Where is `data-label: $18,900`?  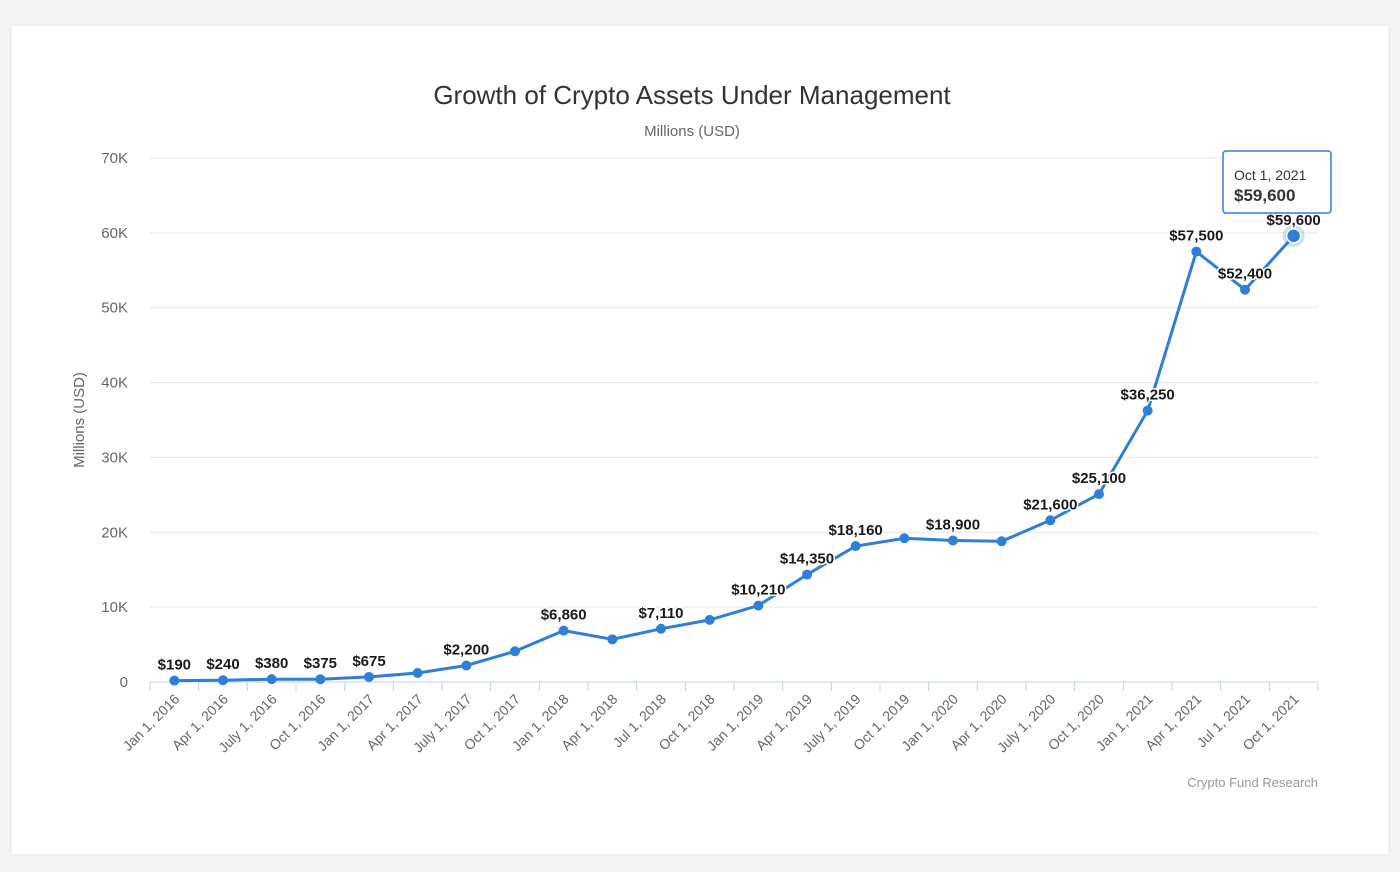
data-label: $18,900 is located at coordinates (953, 525).